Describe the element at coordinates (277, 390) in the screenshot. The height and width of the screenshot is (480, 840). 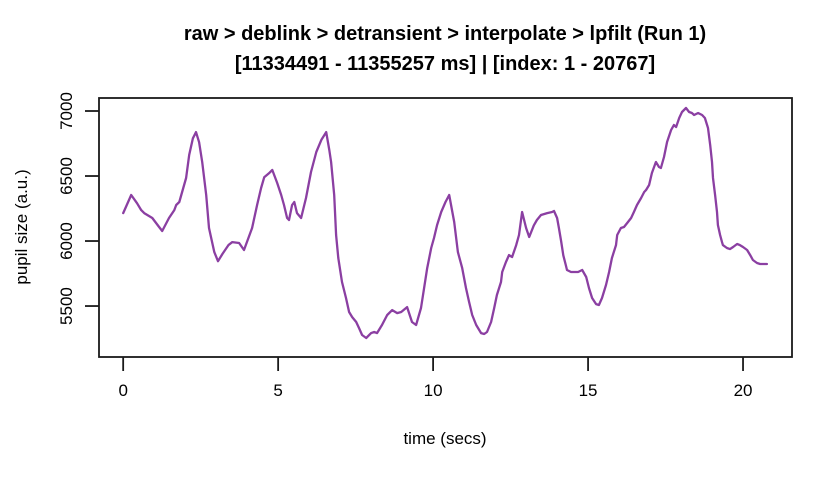
I see `x-axis-tick-label: 5` at that location.